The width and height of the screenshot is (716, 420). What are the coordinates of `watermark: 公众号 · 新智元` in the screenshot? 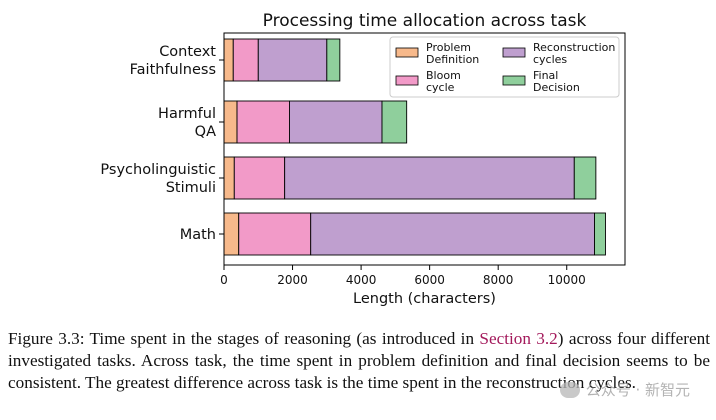 It's located at (624, 389).